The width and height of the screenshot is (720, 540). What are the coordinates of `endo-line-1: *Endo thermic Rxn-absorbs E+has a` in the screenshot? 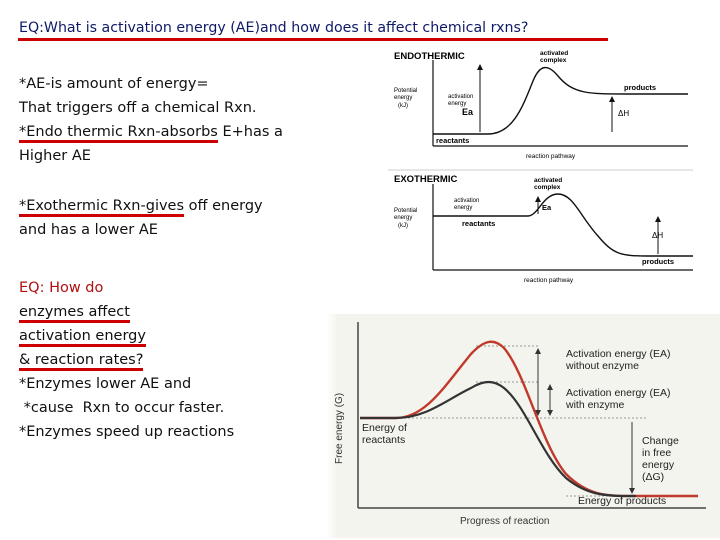 It's located at (151, 132).